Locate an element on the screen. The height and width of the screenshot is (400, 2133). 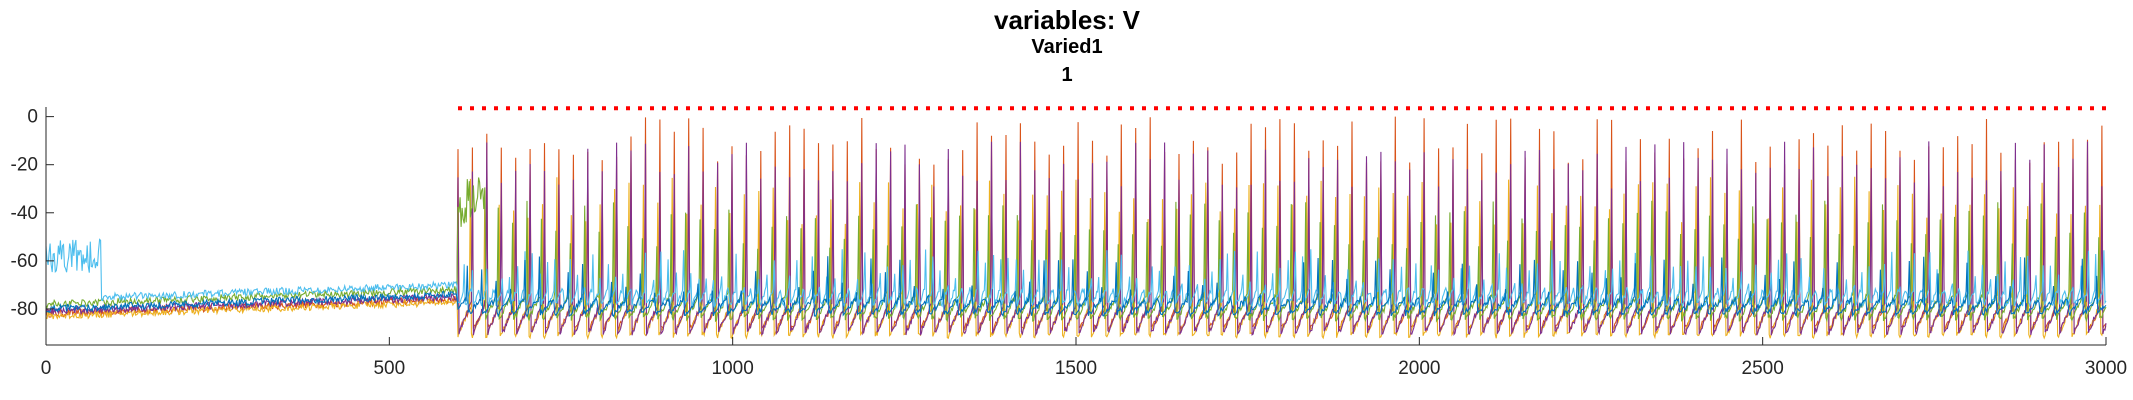
chart-subtitle-2: 1 is located at coordinates (1066, 75).